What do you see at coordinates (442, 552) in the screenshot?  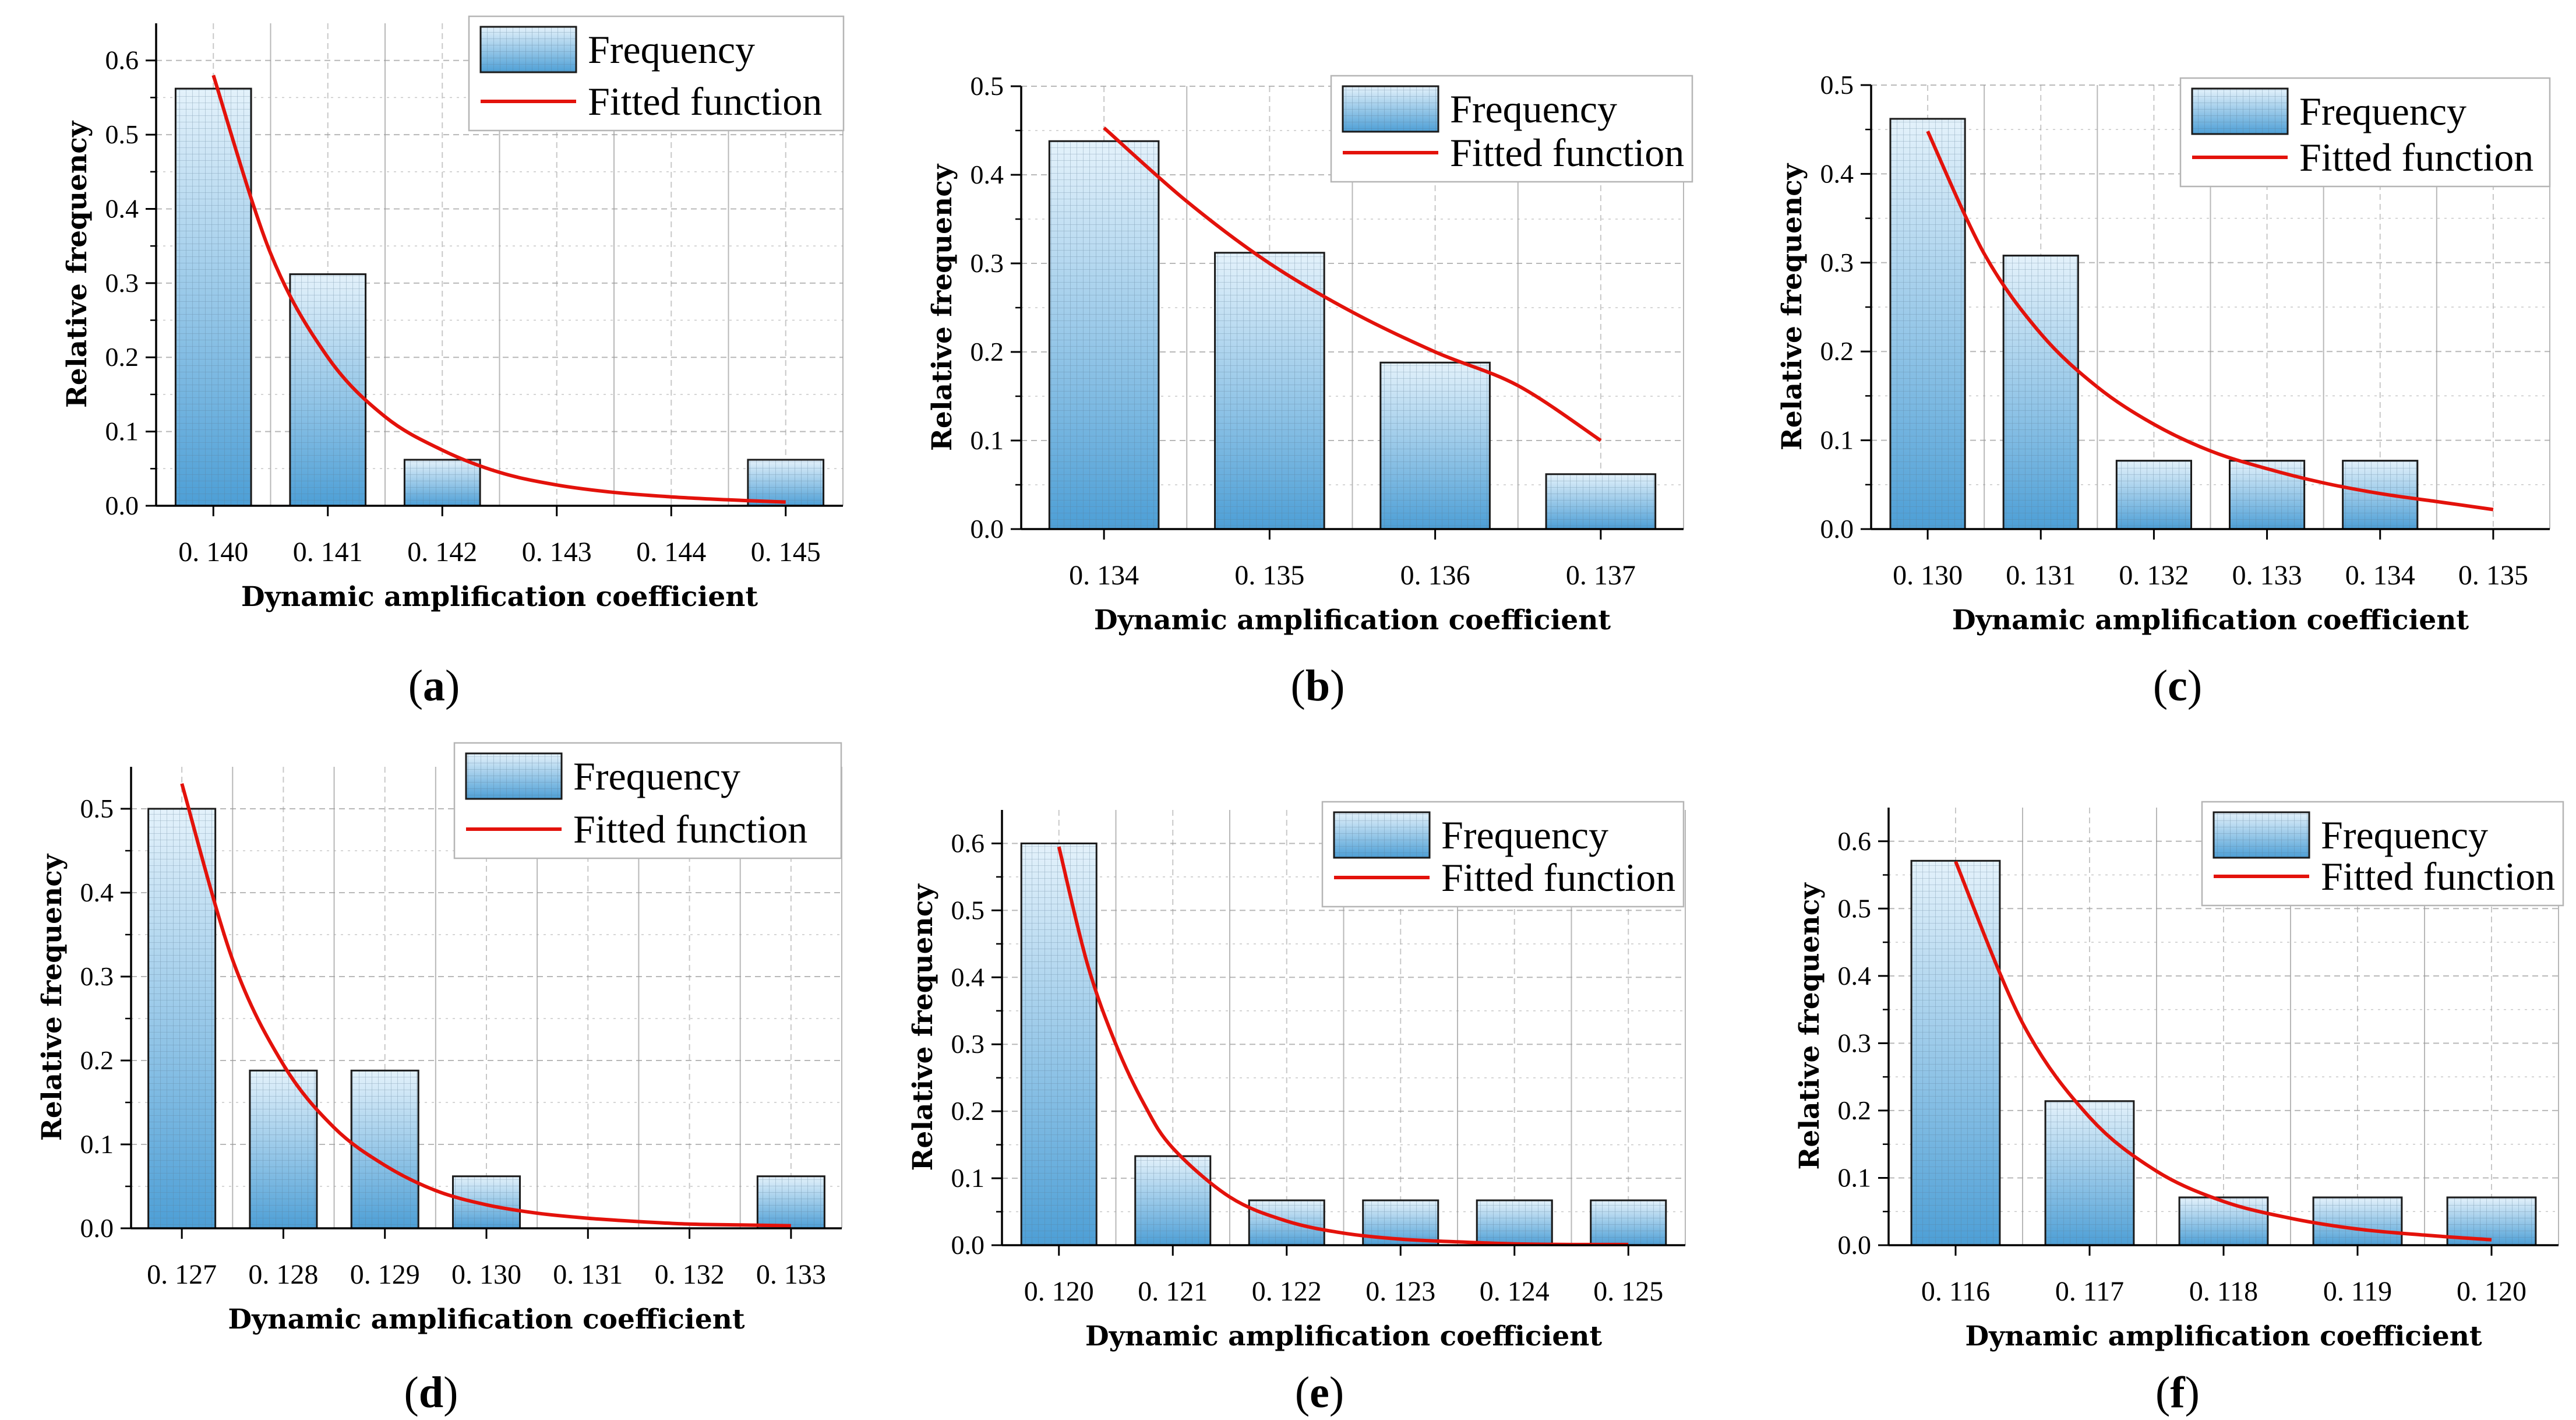 I see `x-tick-label: 0. 142` at bounding box center [442, 552].